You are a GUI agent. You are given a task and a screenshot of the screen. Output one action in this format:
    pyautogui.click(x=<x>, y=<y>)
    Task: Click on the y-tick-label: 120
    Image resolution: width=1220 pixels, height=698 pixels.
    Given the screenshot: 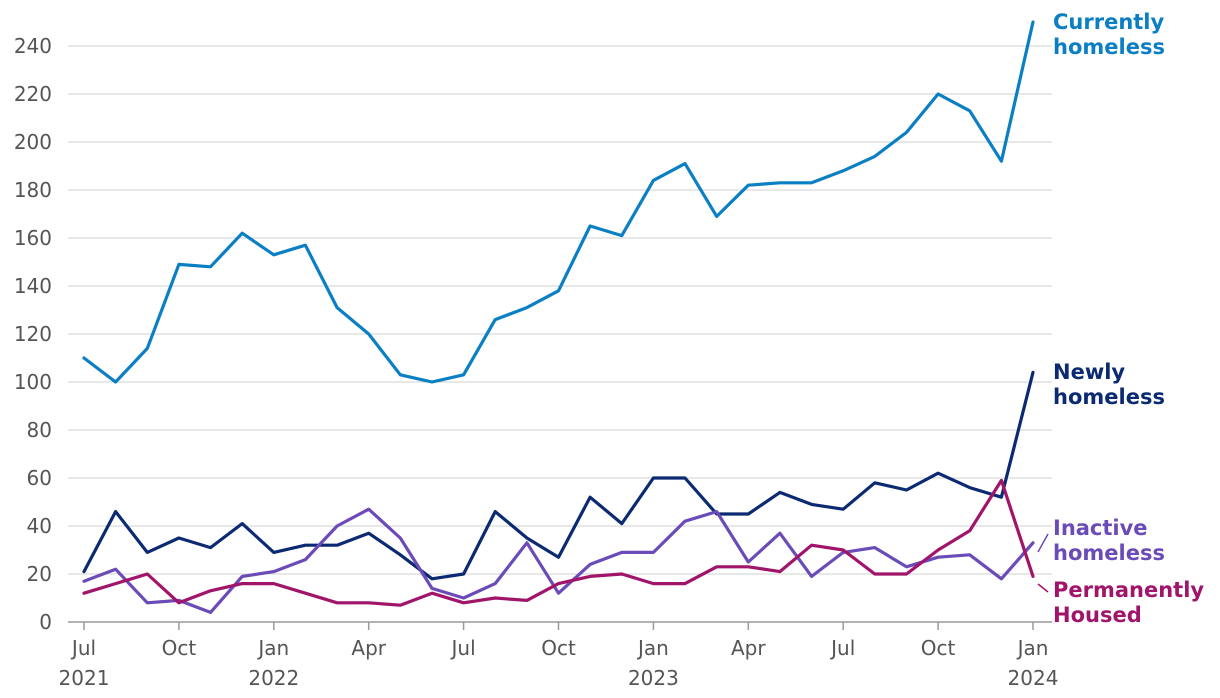 What is the action you would take?
    pyautogui.click(x=33, y=334)
    